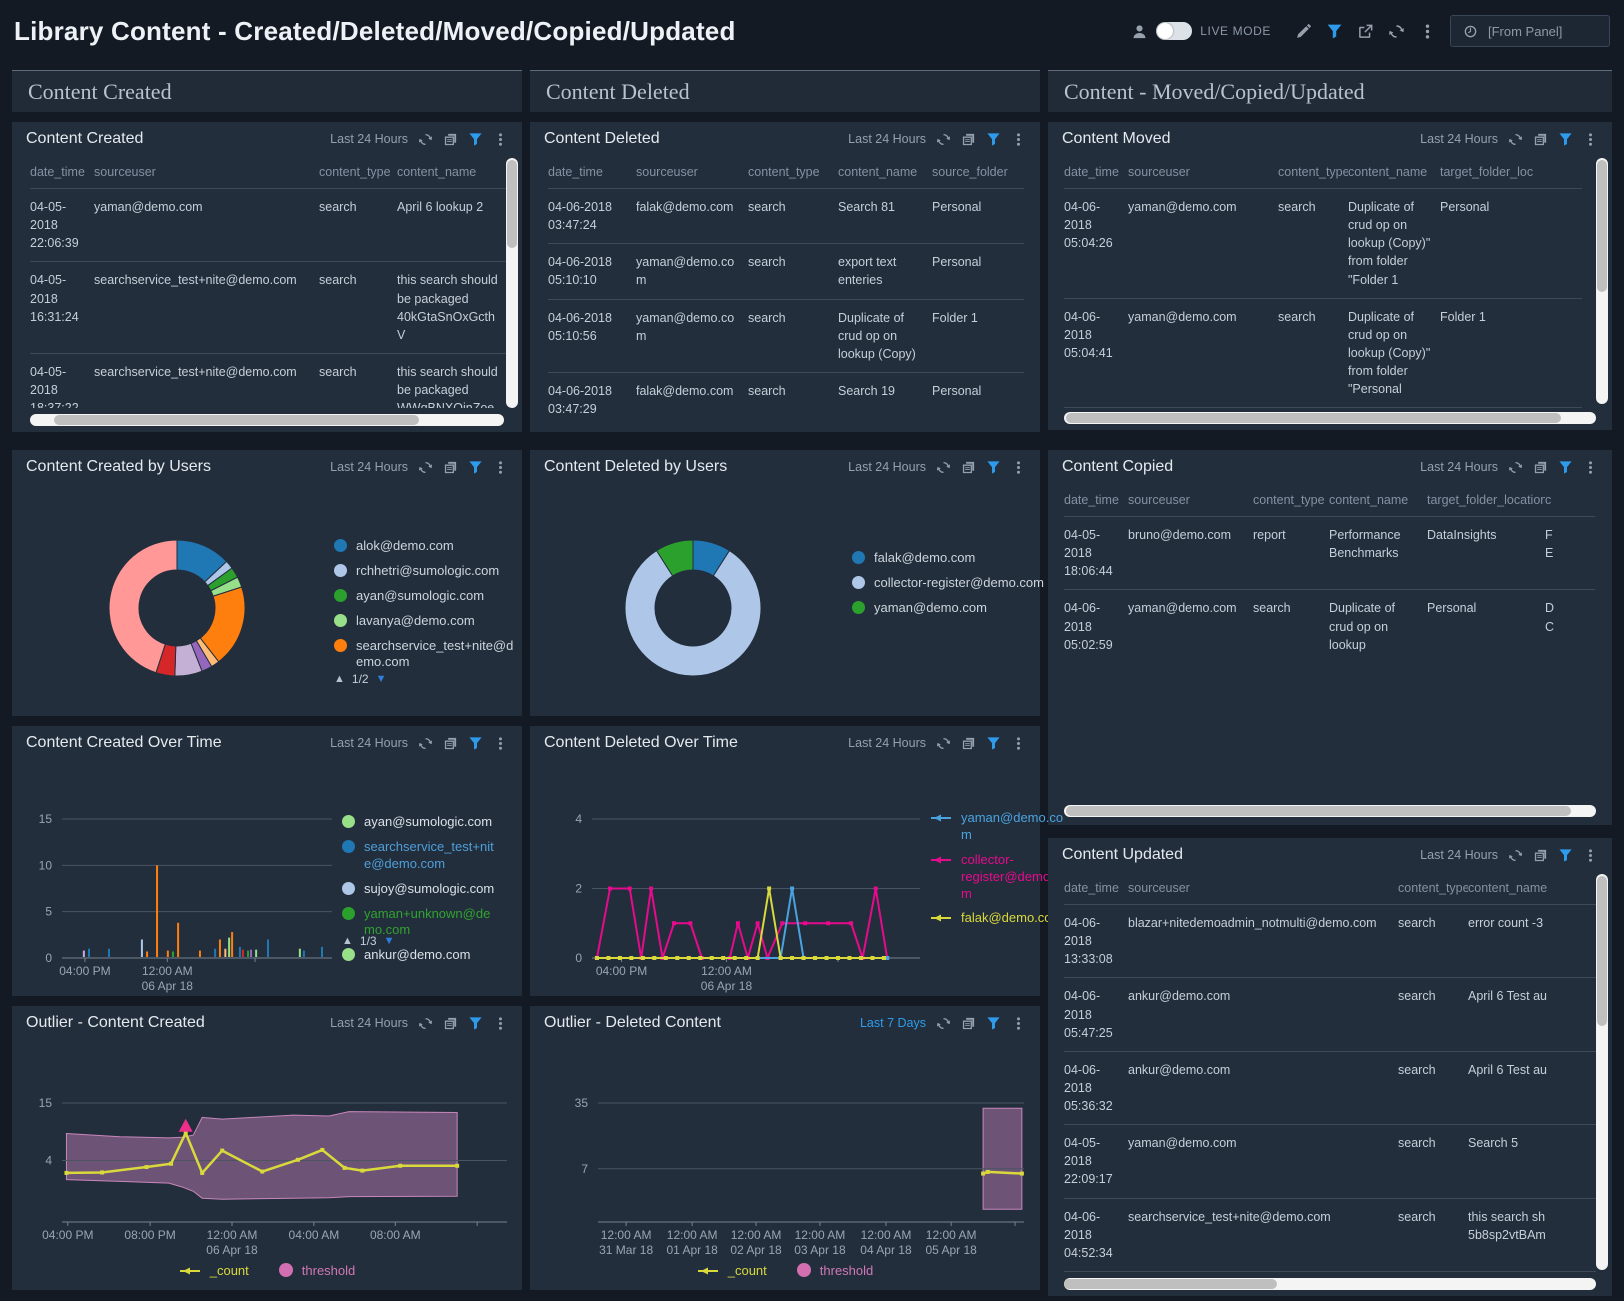 The image size is (1624, 1301). I want to click on time-range-input: [From Panel], so click(1530, 31).